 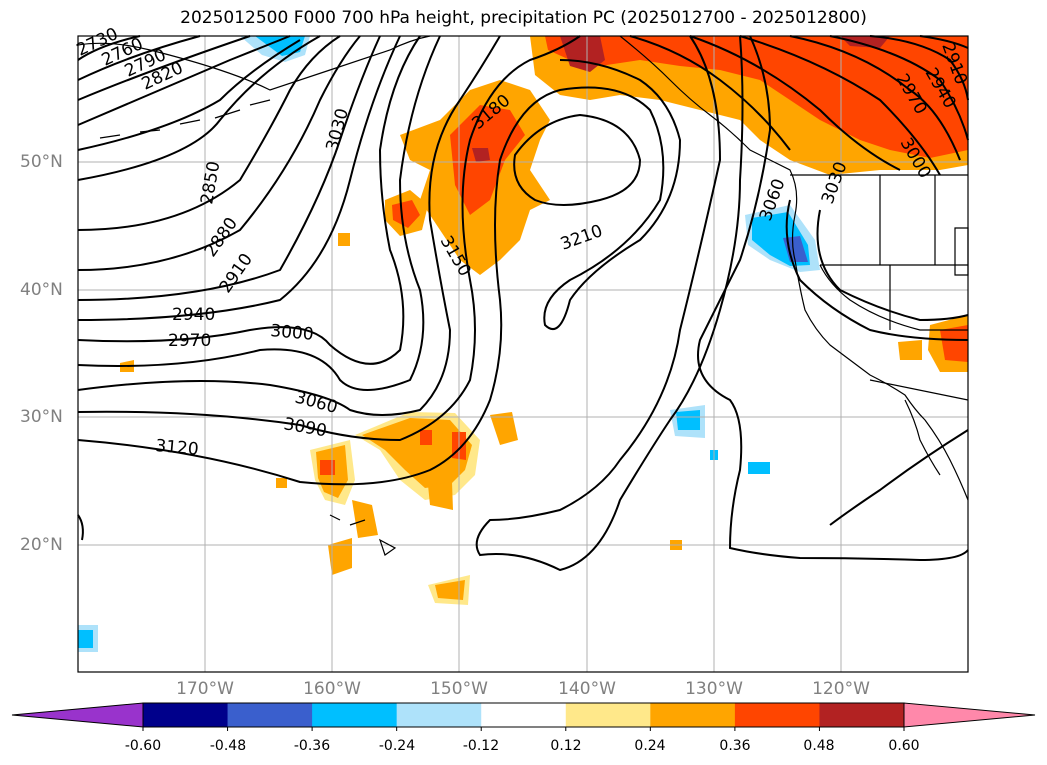 I want to click on colorbar-frame, so click(x=523, y=715).